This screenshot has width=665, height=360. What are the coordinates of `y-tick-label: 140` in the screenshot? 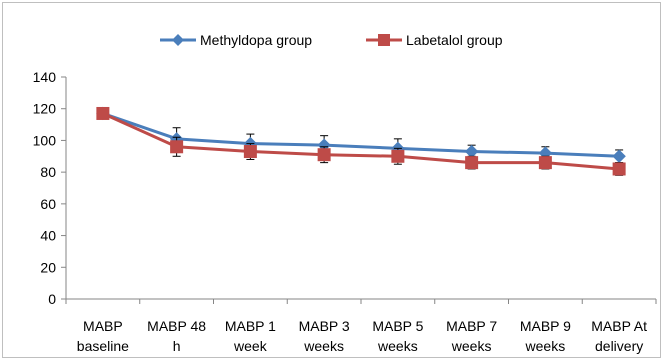 It's located at (45, 77).